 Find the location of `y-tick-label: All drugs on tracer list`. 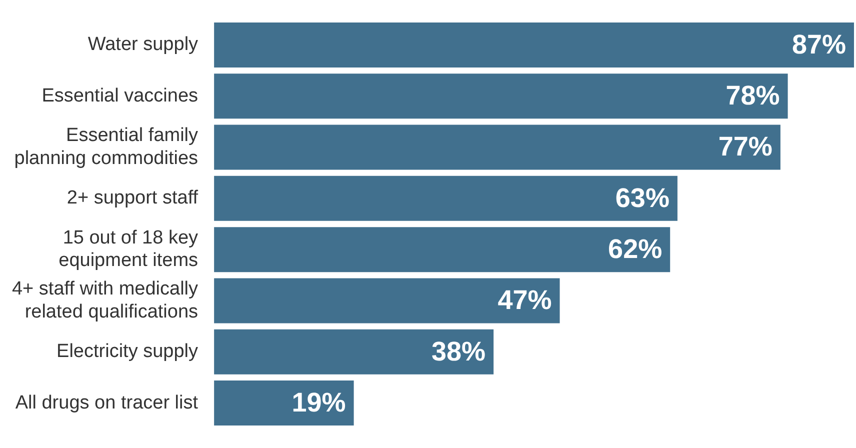

y-tick-label: All drugs on tracer list is located at coordinates (107, 403).